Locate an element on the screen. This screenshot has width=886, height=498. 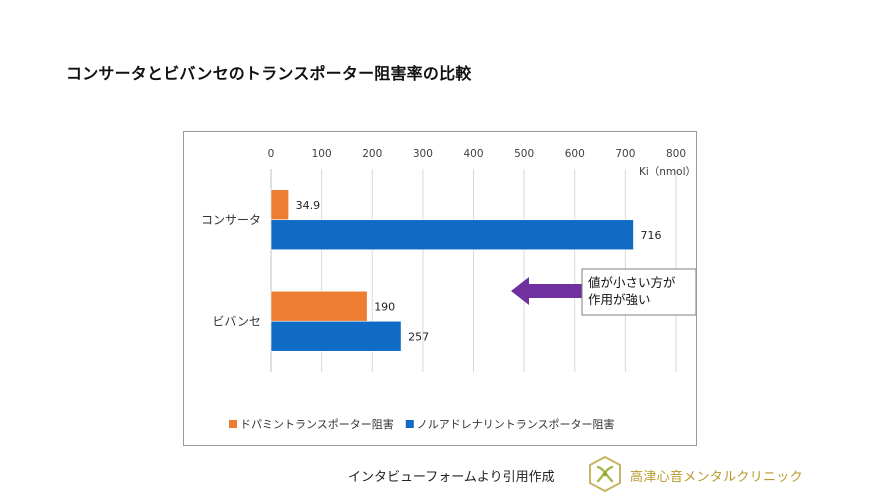
clinic-name: 高津心音メンタルクリニック is located at coordinates (716, 477).